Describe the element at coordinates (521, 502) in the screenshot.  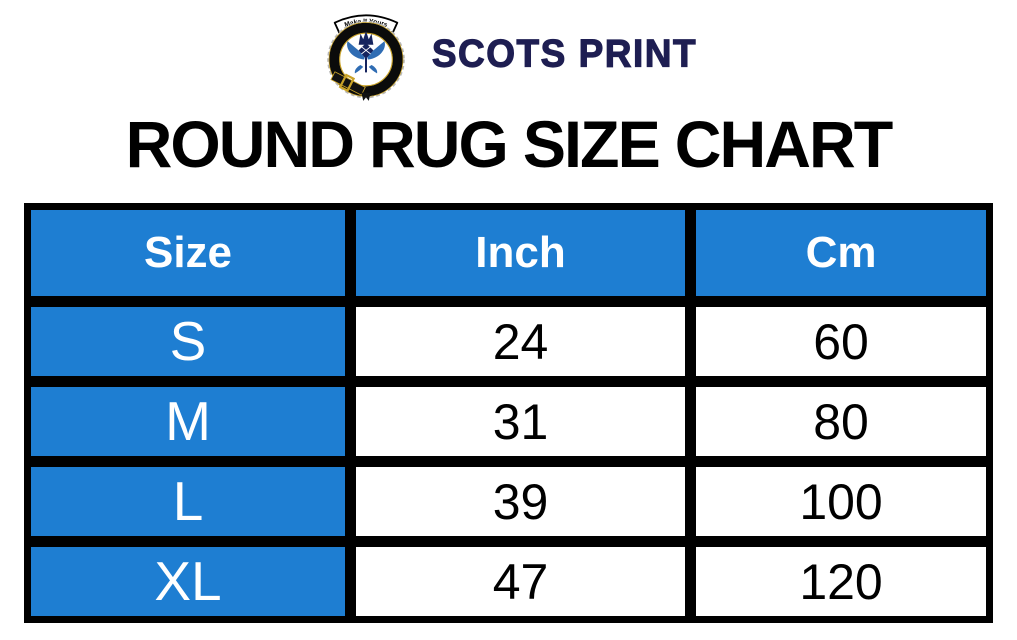
I see `inch-value-l: 39` at that location.